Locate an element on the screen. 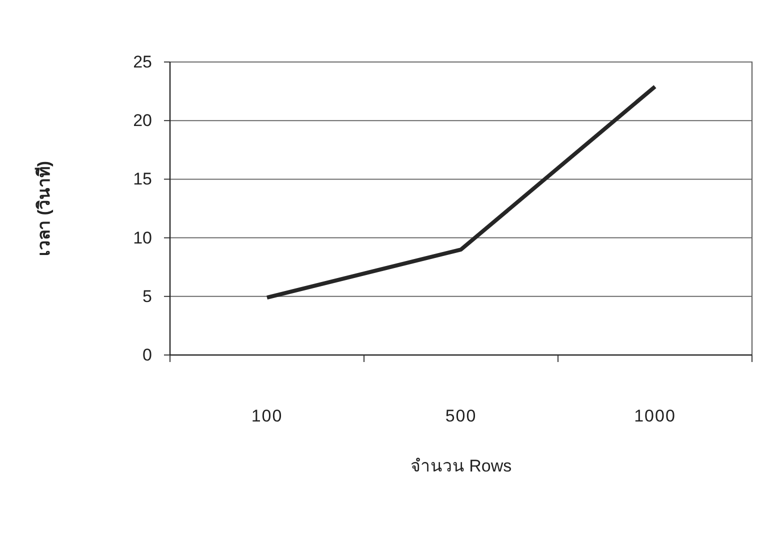 The image size is (763, 544). y-tick-label: 10 is located at coordinates (142, 238).